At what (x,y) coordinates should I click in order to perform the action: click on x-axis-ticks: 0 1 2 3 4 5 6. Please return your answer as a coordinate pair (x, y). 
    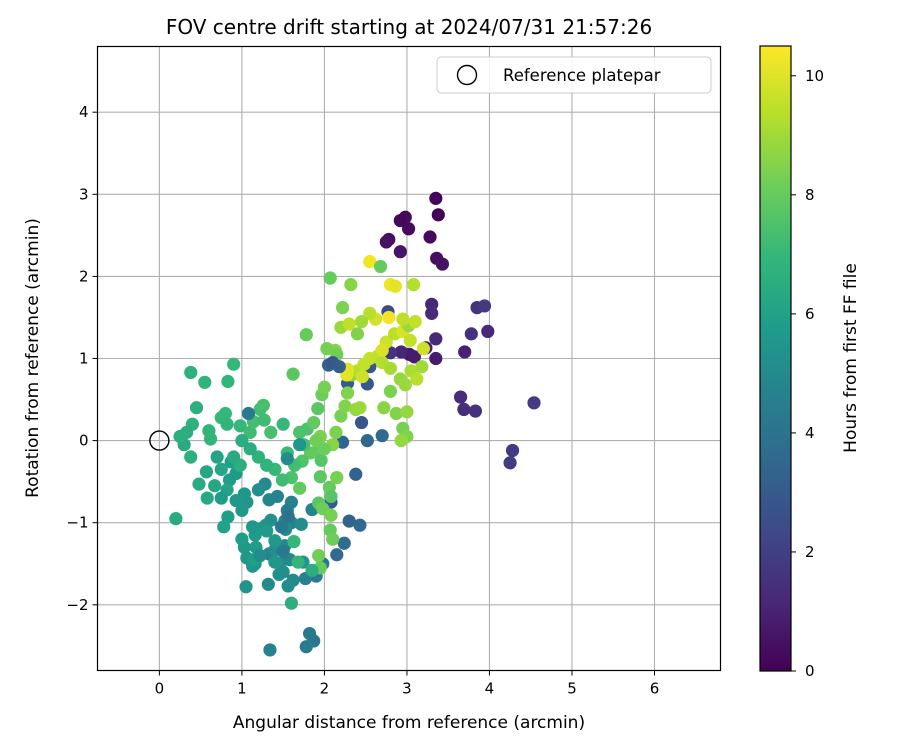
    Looking at the image, I should click on (407, 684).